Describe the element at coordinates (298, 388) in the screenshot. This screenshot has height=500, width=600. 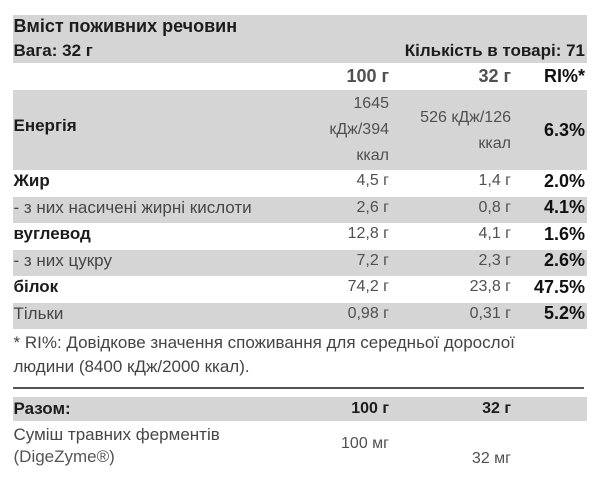
I see `separator-line` at that location.